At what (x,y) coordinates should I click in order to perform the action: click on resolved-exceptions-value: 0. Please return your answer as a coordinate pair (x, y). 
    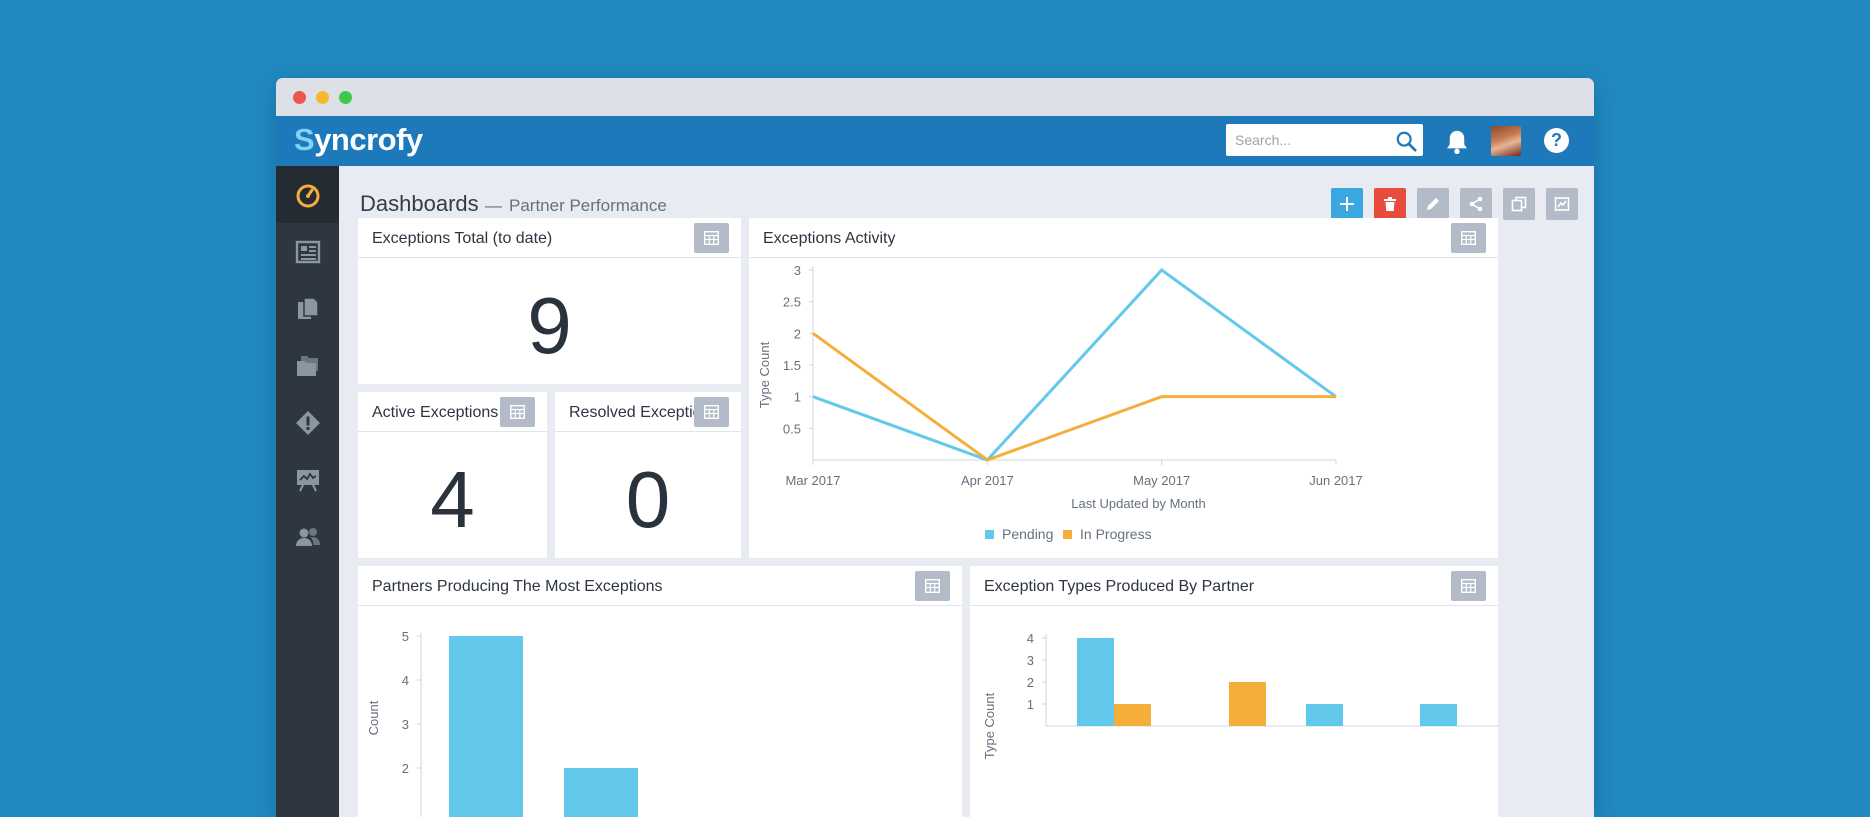
    Looking at the image, I should click on (648, 499).